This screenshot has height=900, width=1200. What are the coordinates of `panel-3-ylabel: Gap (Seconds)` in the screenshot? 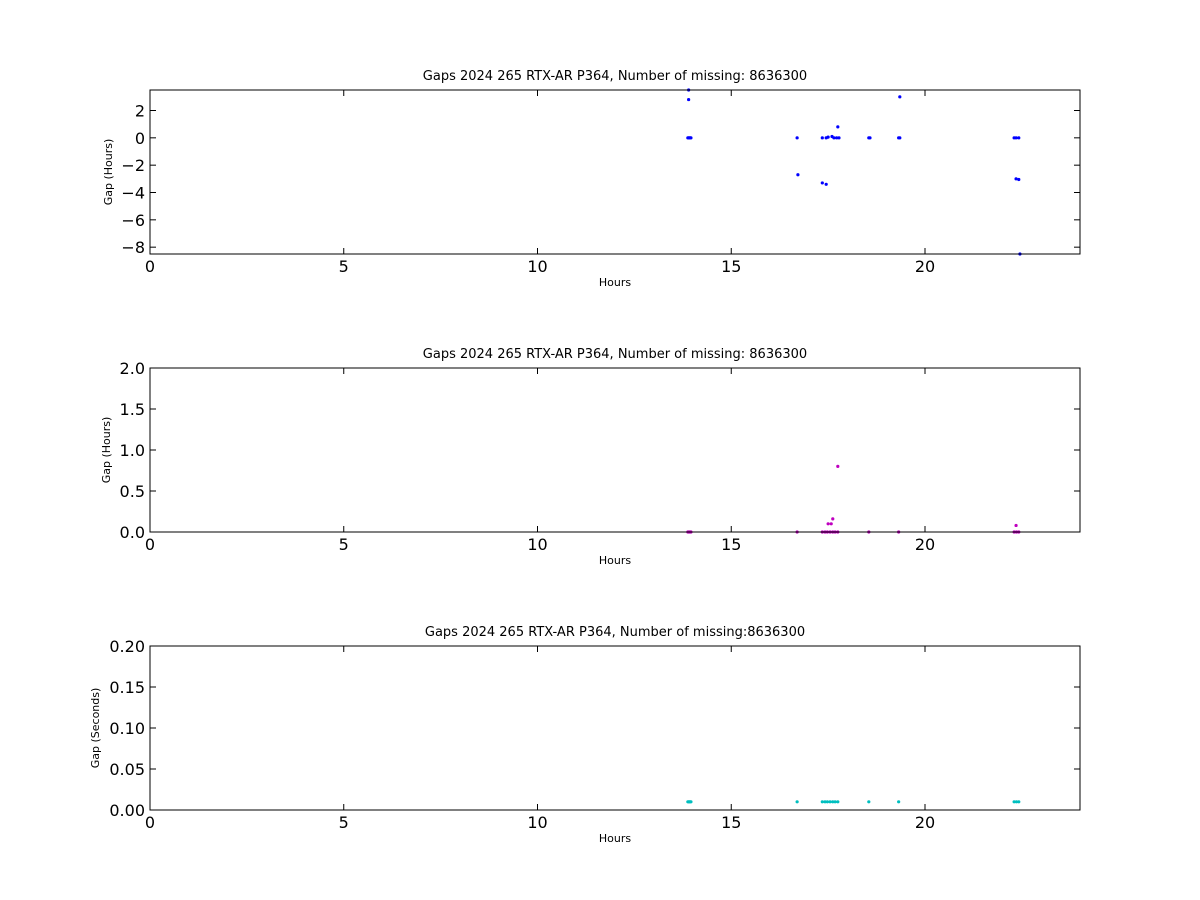 It's located at (95, 728).